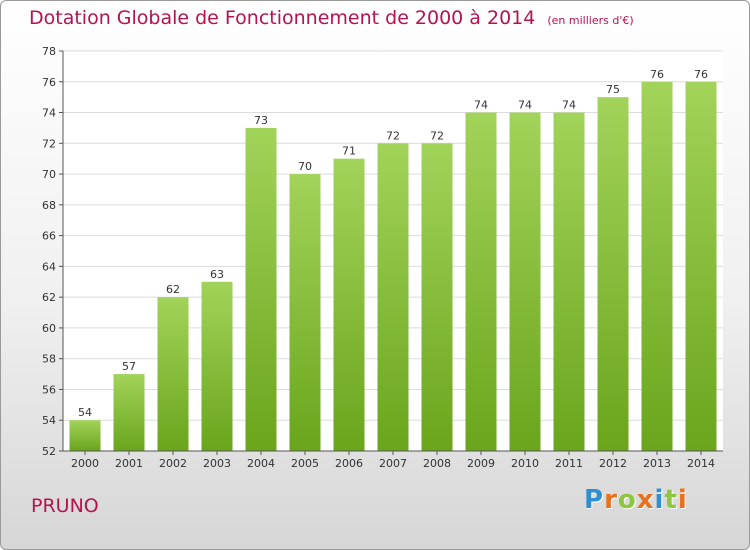 Image resolution: width=750 pixels, height=550 pixels. Describe the element at coordinates (49, 297) in the screenshot. I see `y-tick-label: 62` at that location.